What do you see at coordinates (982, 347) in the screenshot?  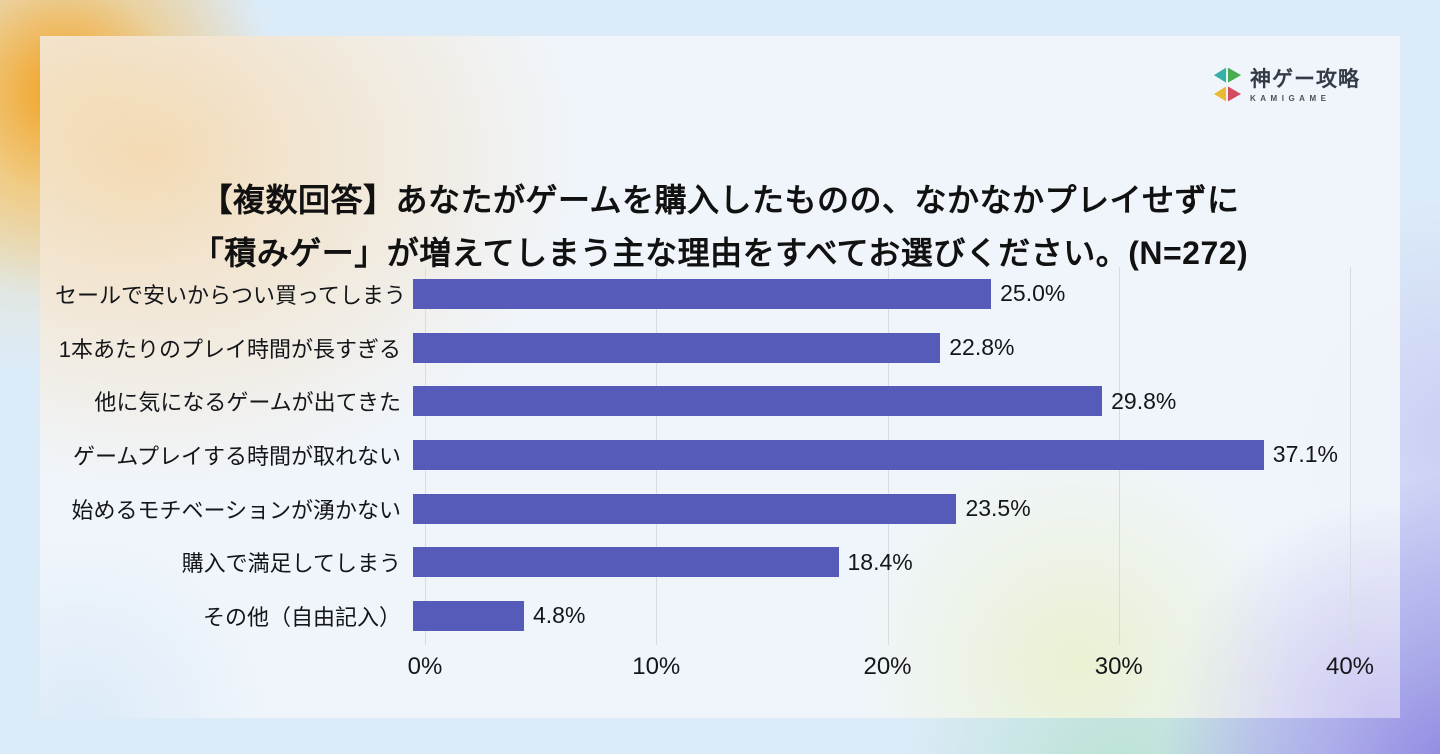 I see `value-label: 22.8%` at bounding box center [982, 347].